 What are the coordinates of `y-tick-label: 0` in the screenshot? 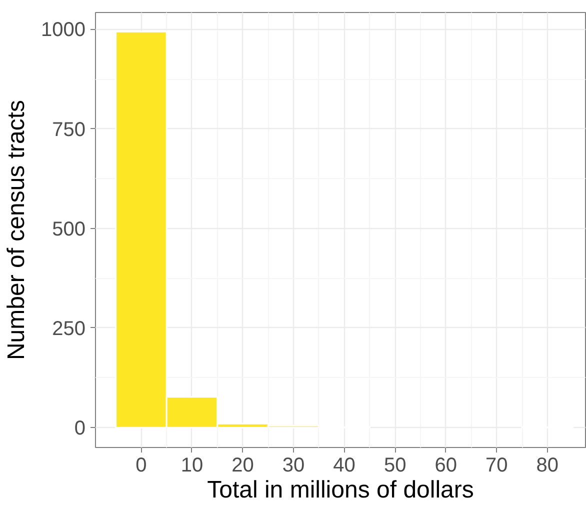 It's located at (80, 429).